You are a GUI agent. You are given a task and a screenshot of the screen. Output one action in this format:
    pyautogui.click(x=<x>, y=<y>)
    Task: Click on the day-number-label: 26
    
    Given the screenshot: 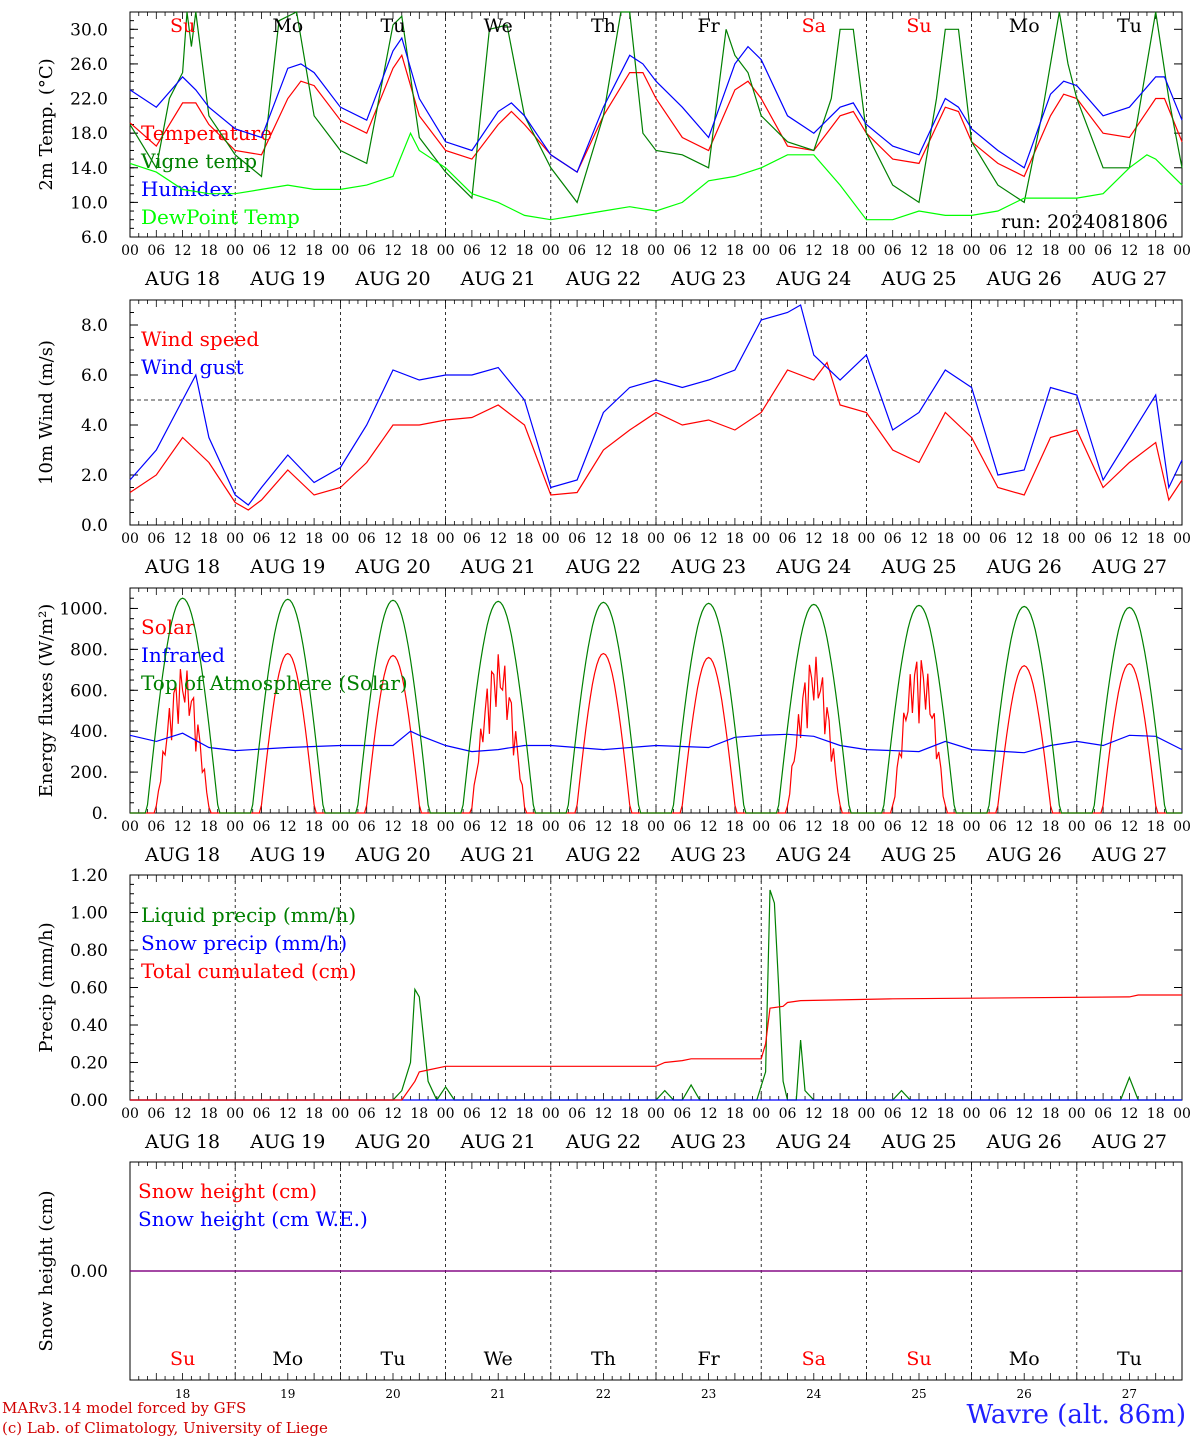 What is the action you would take?
    pyautogui.click(x=1024, y=1393)
    